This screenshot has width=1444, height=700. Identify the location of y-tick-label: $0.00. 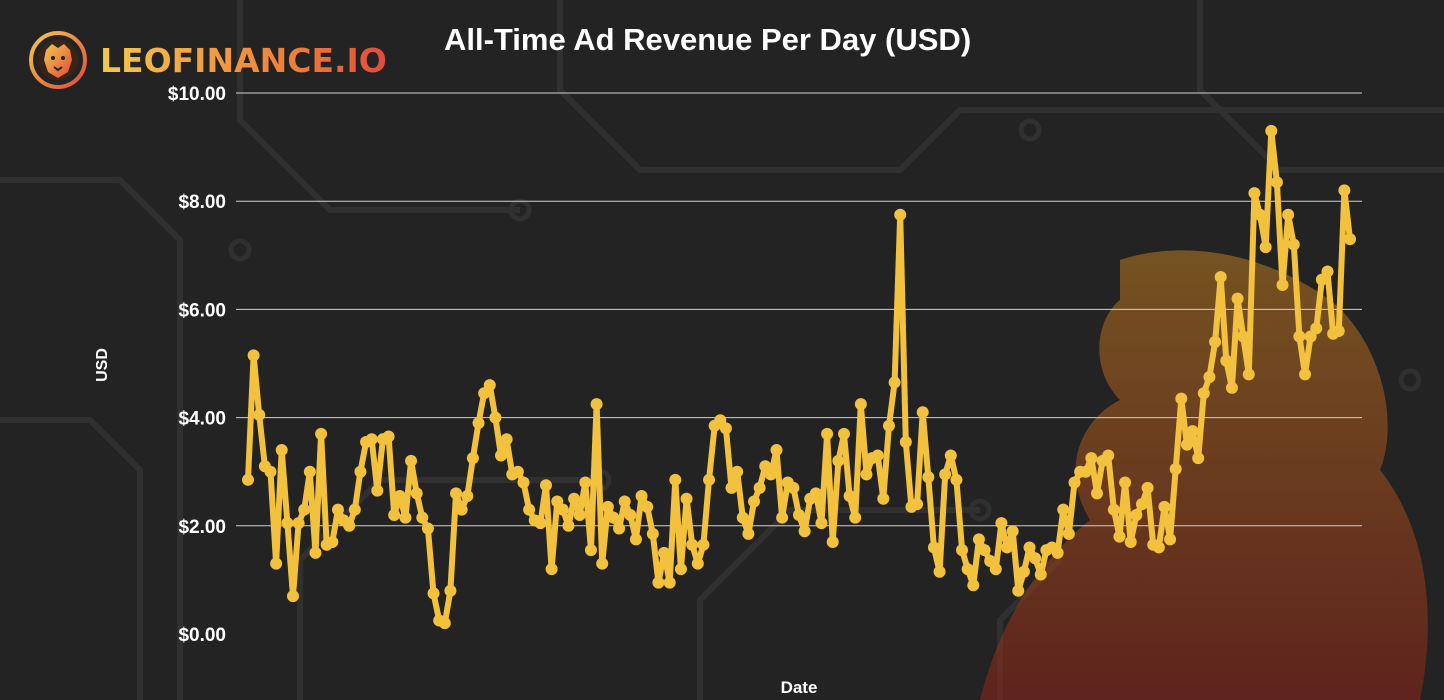
(202, 635).